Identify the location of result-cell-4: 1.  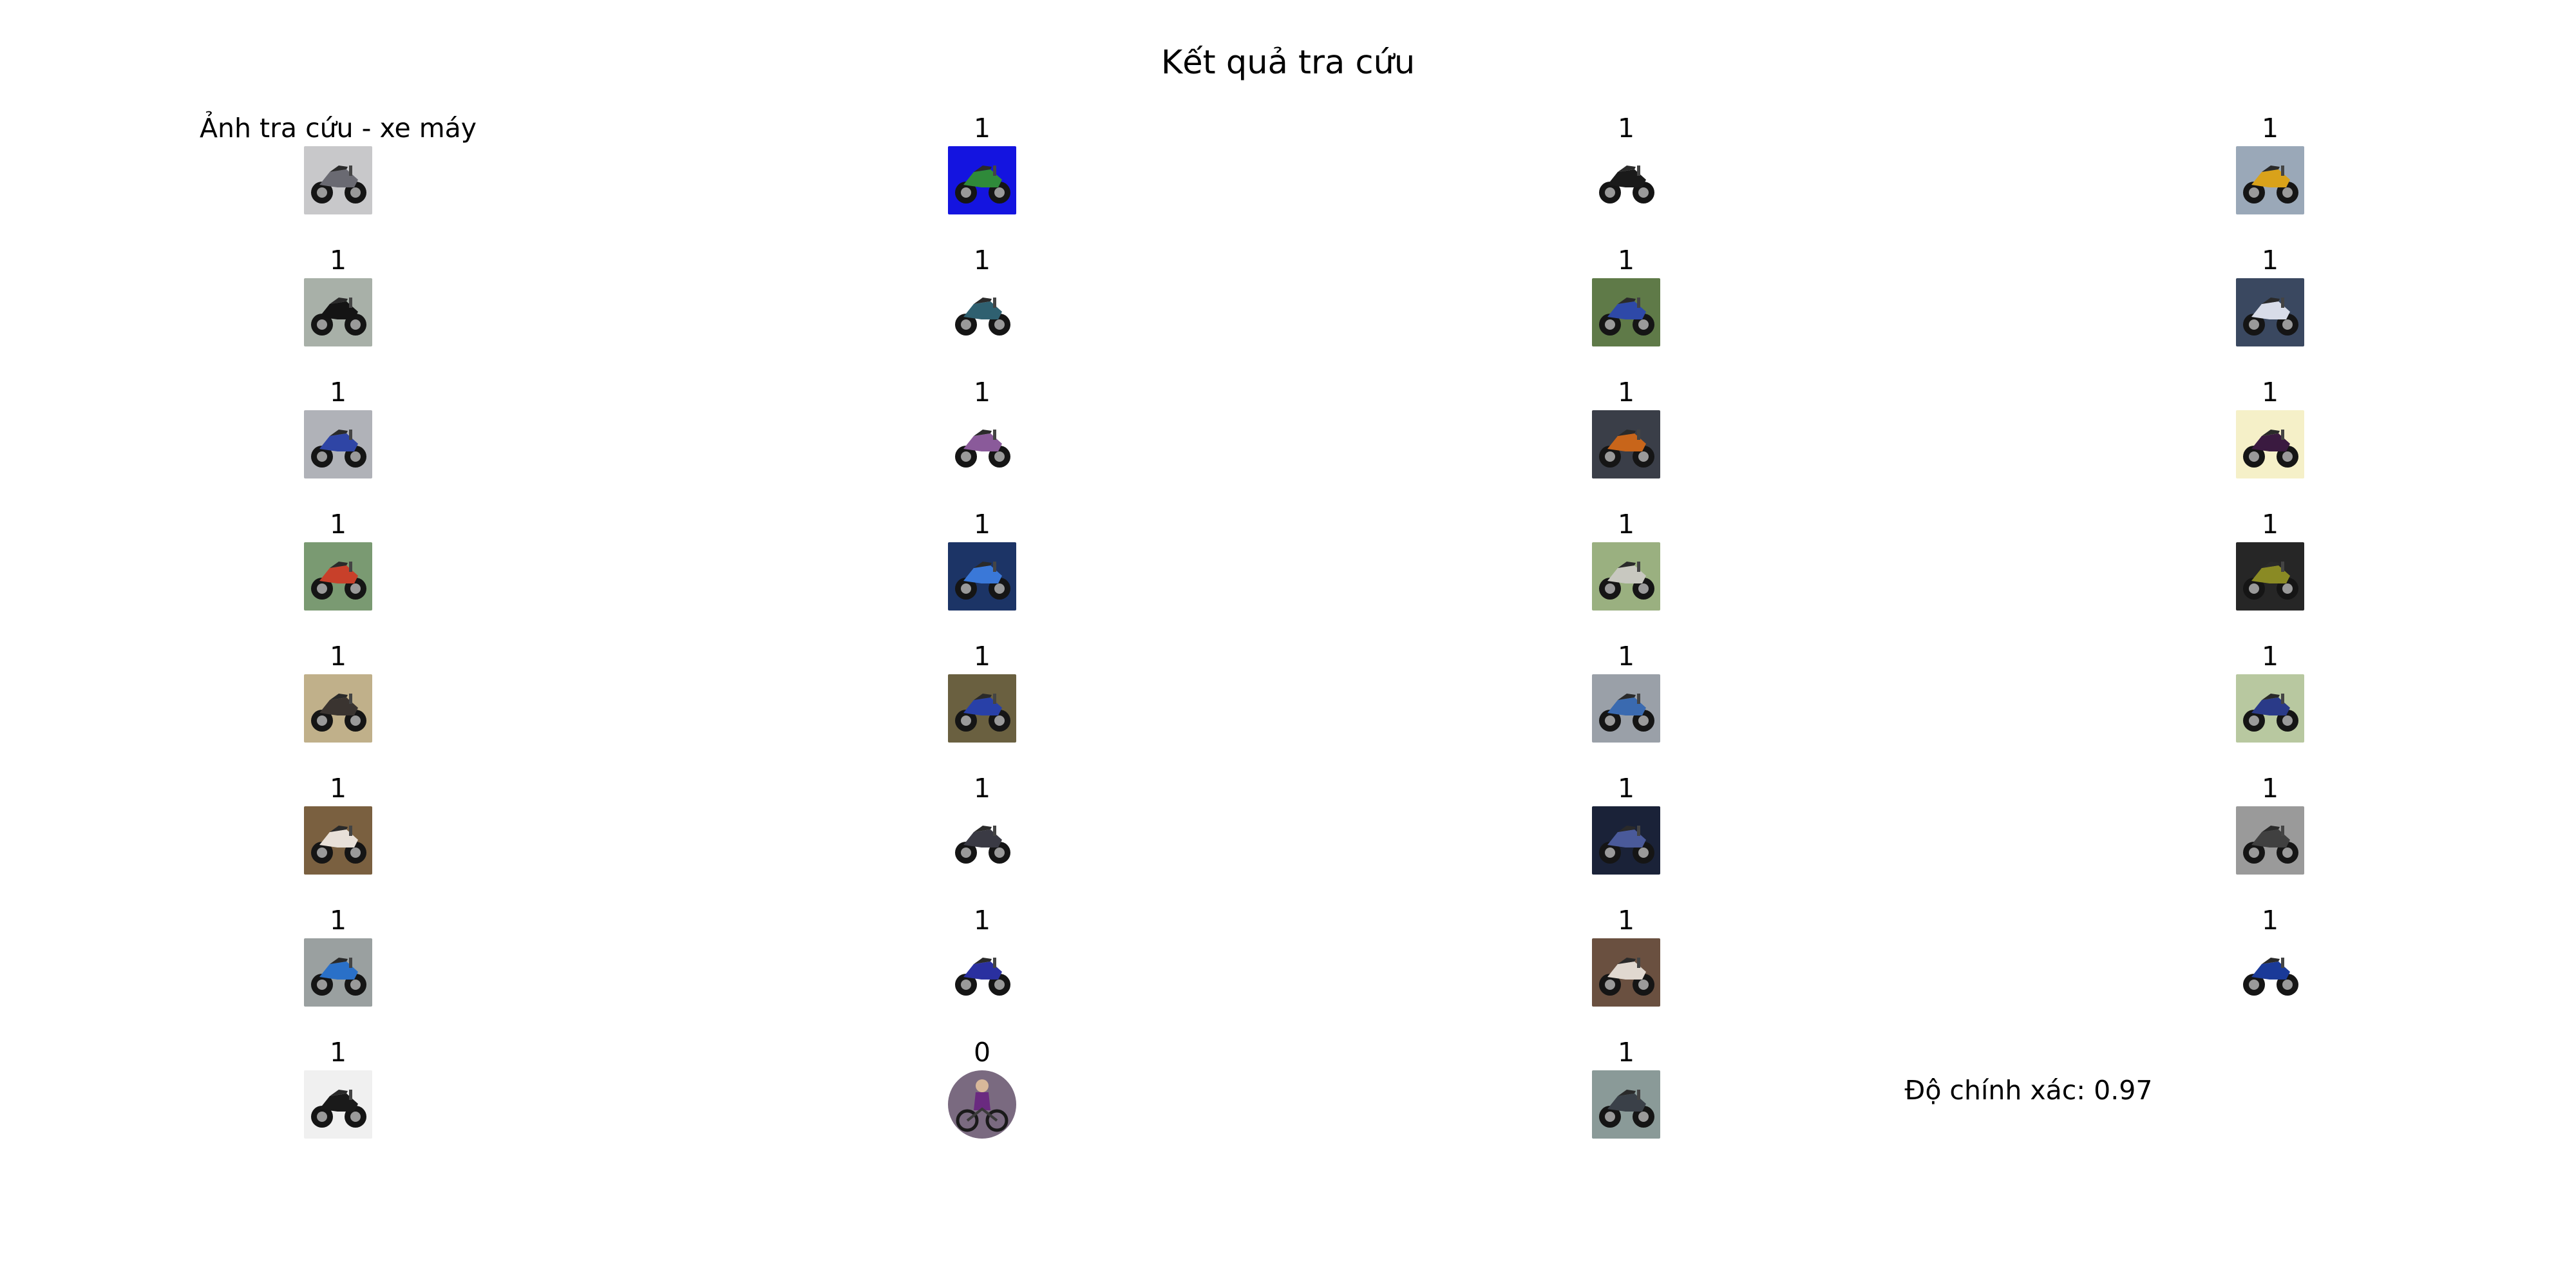
(338, 299).